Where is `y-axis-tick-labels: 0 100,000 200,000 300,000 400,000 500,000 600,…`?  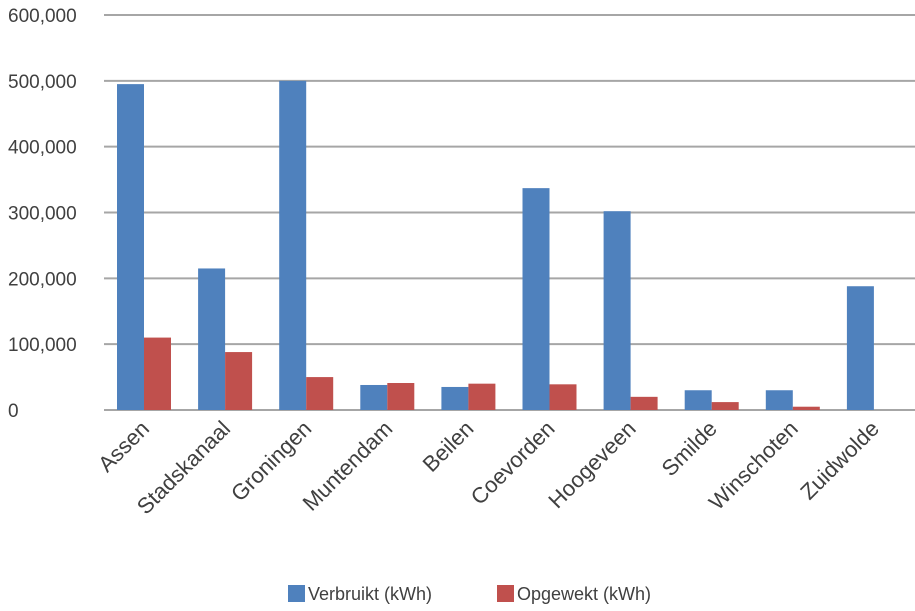
y-axis-tick-labels: 0 100,000 200,000 300,000 400,000 500,000 600,… is located at coordinates (42, 214).